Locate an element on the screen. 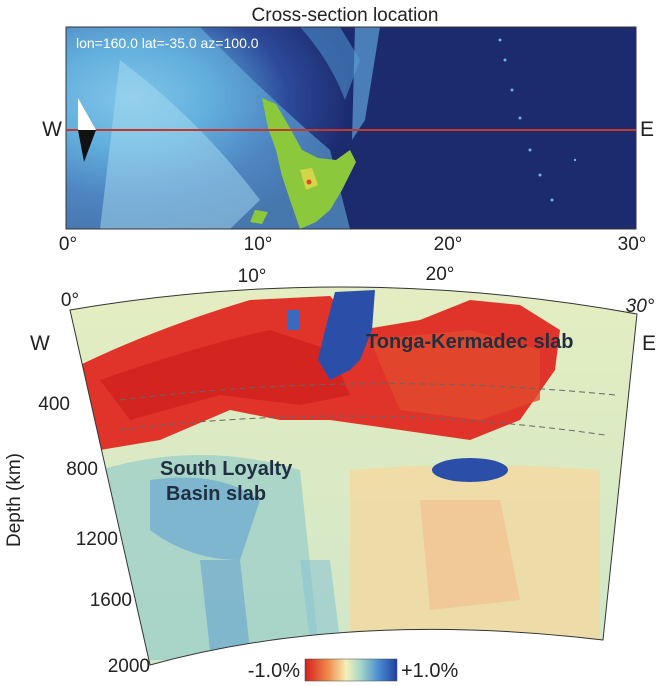  depth-tick: 400 is located at coordinates (54, 404).